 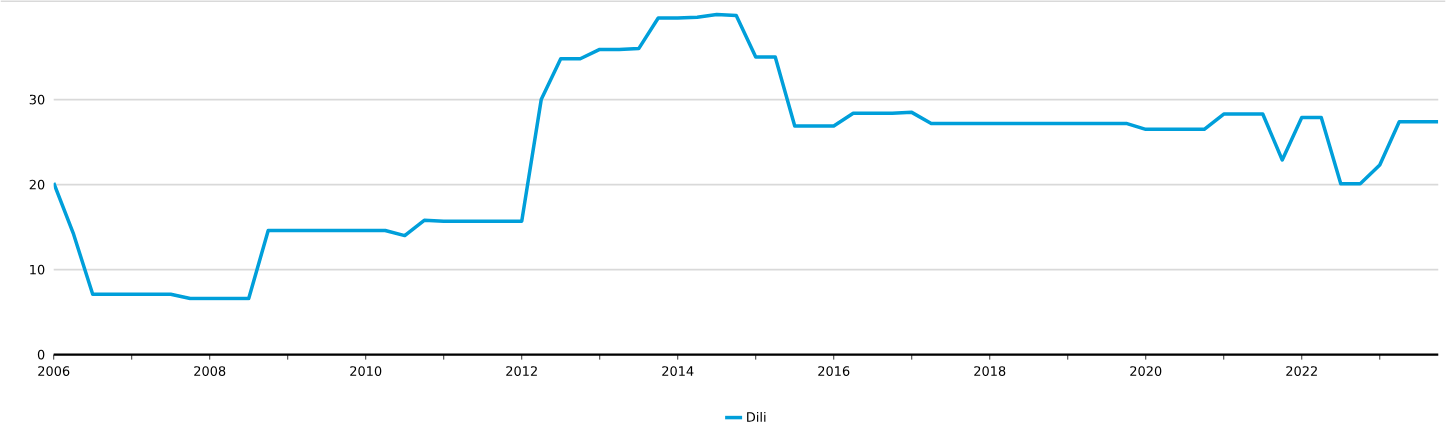 I want to click on y-tick-label: 0, so click(x=41, y=354).